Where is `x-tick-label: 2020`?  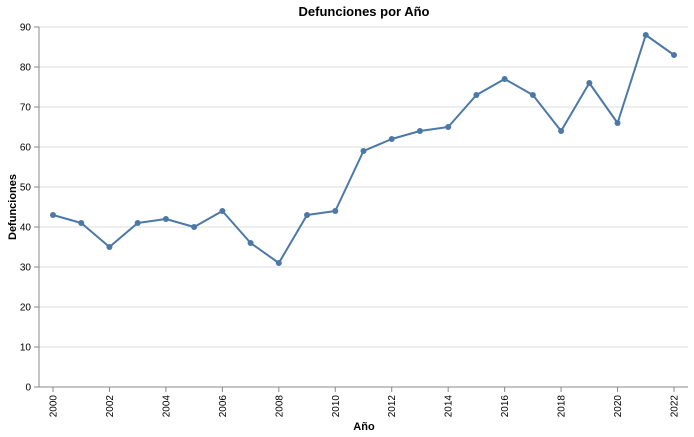 x-tick-label: 2020 is located at coordinates (618, 406).